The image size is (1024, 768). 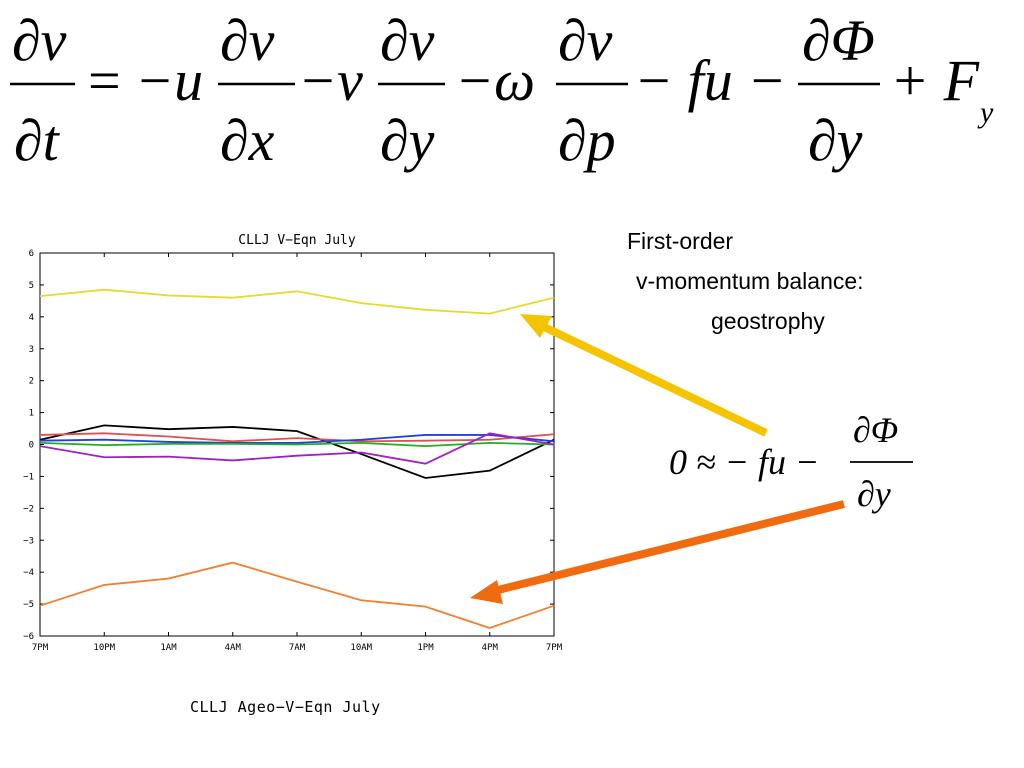 I want to click on x-tick-label: 7AM, so click(x=297, y=648).